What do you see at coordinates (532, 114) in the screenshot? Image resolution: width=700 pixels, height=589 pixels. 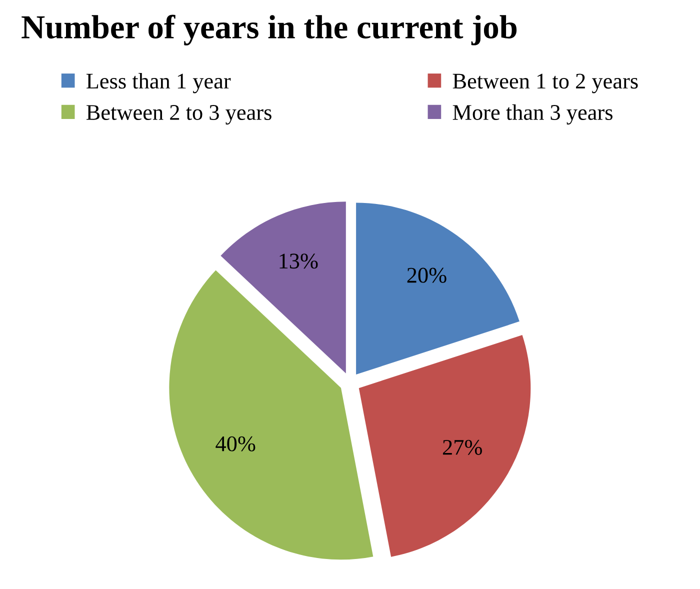 I see `legend-label: More than 3 years` at bounding box center [532, 114].